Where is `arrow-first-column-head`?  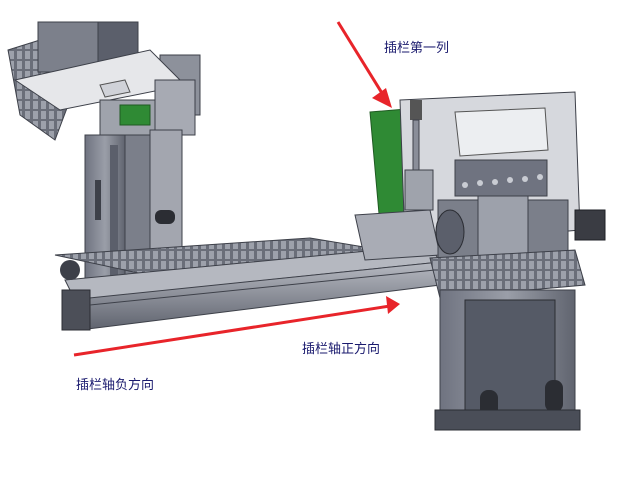
arrow-first-column-head is located at coordinates (382, 98).